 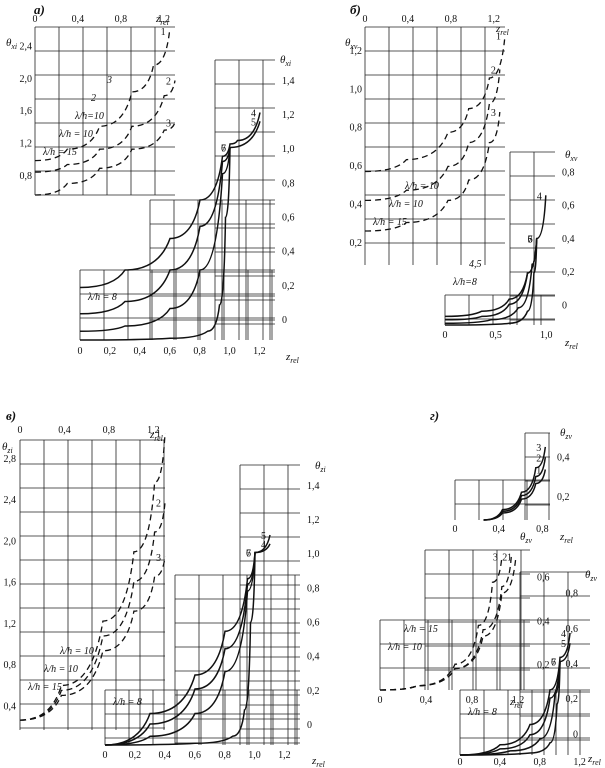 I want to click on ylabel-p2-s1: θzi, so click(x=320, y=467).